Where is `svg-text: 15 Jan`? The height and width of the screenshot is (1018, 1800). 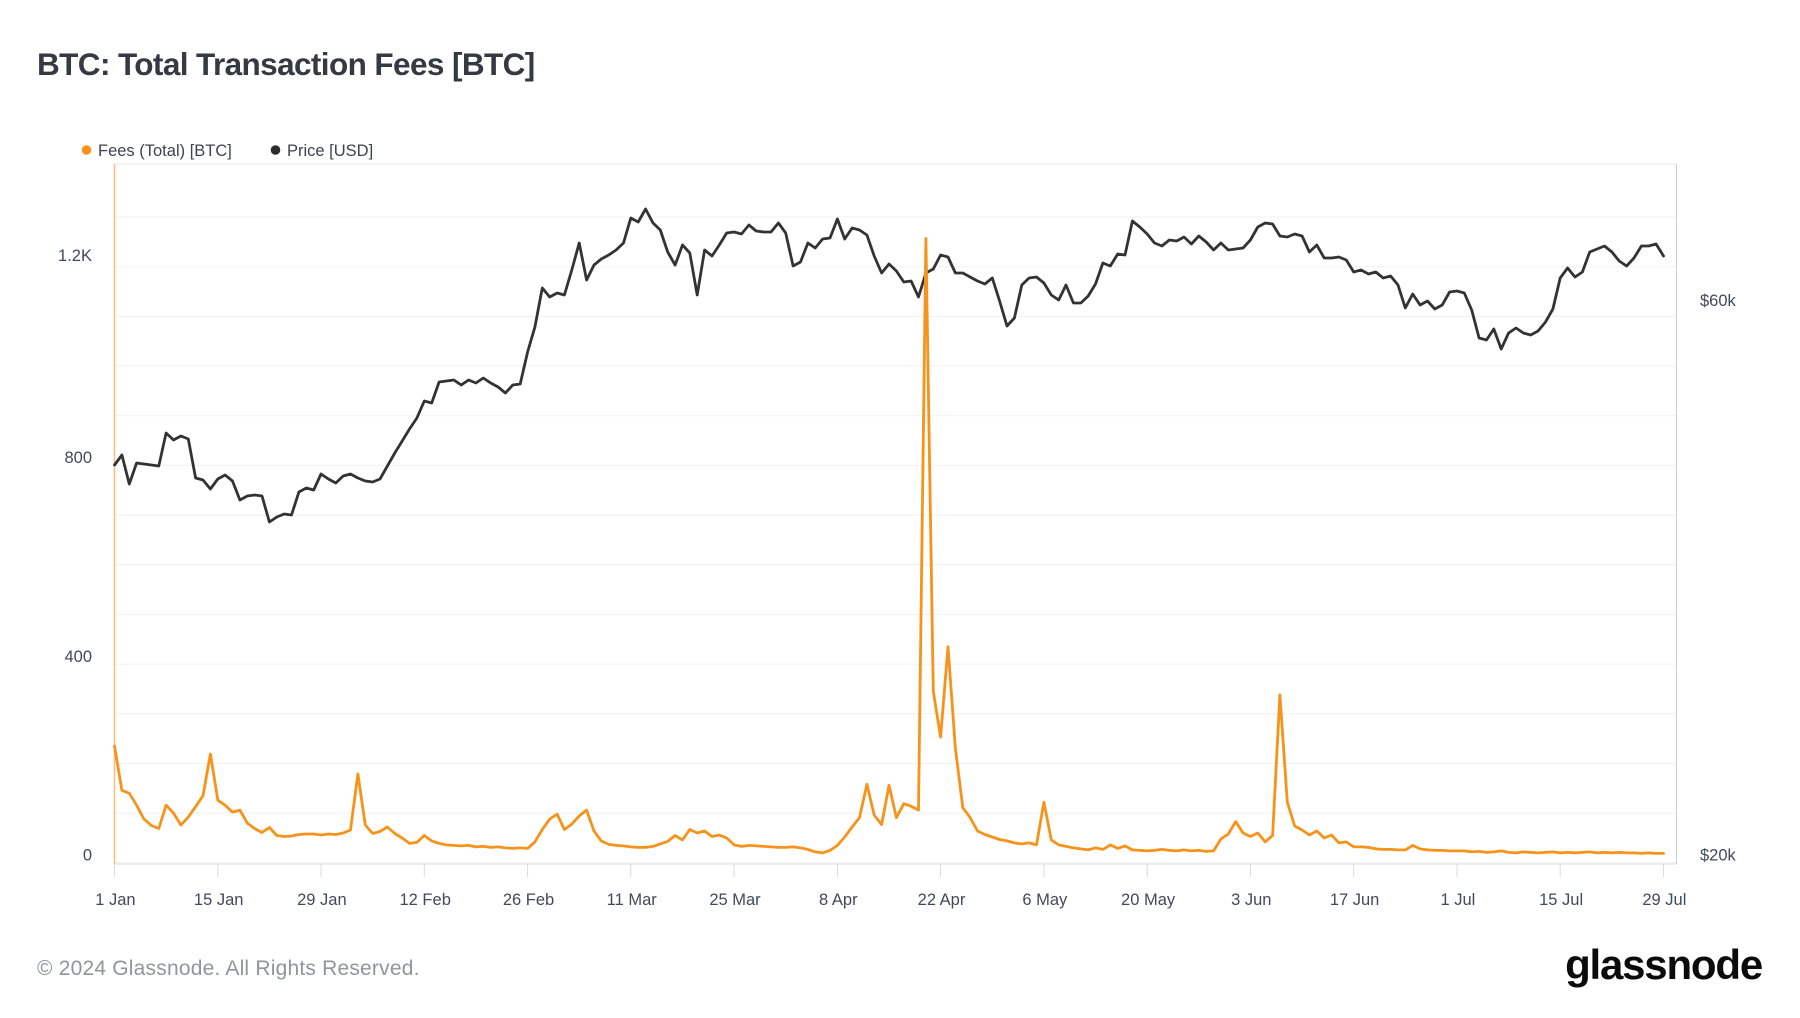 svg-text: 15 Jan is located at coordinates (219, 900).